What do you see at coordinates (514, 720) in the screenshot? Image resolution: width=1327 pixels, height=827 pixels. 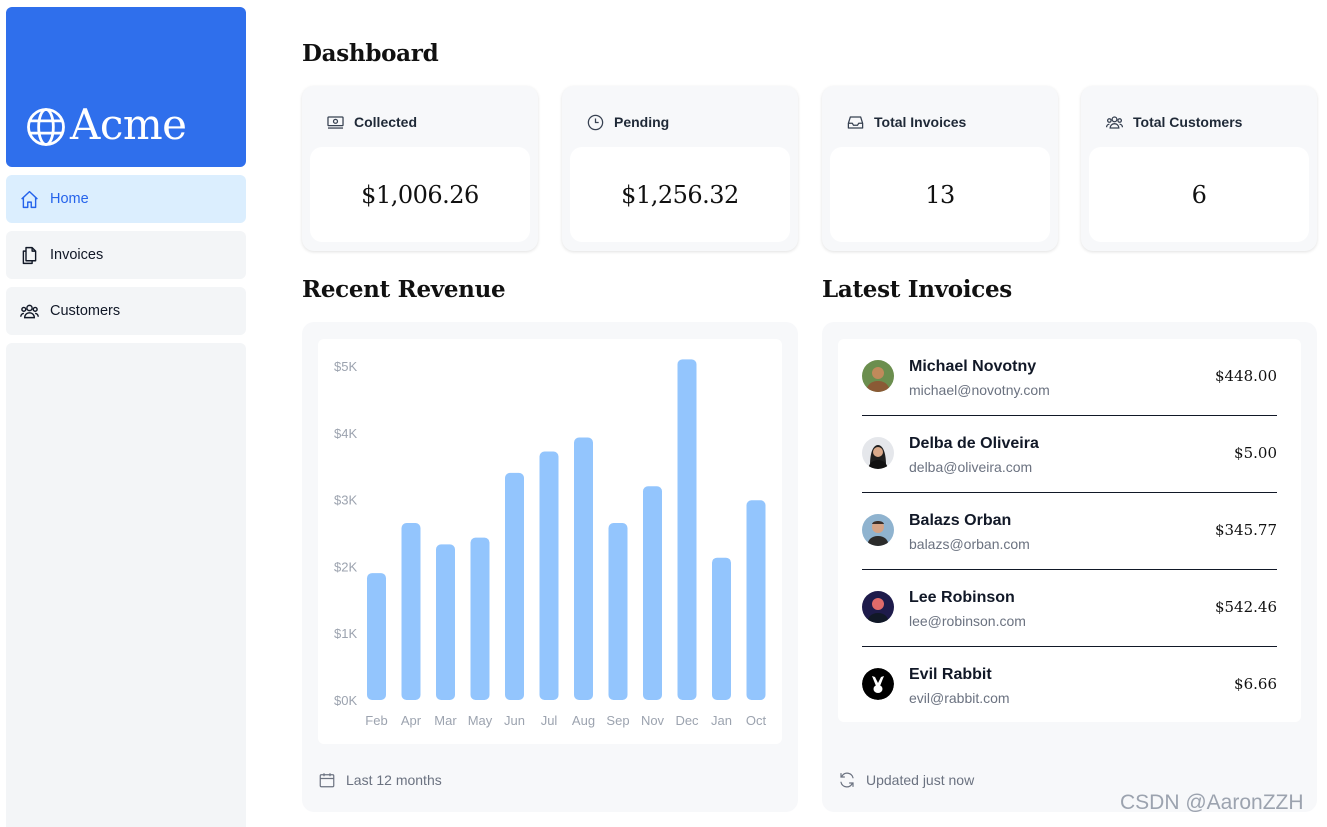 I see `x-tick-label: Jun` at bounding box center [514, 720].